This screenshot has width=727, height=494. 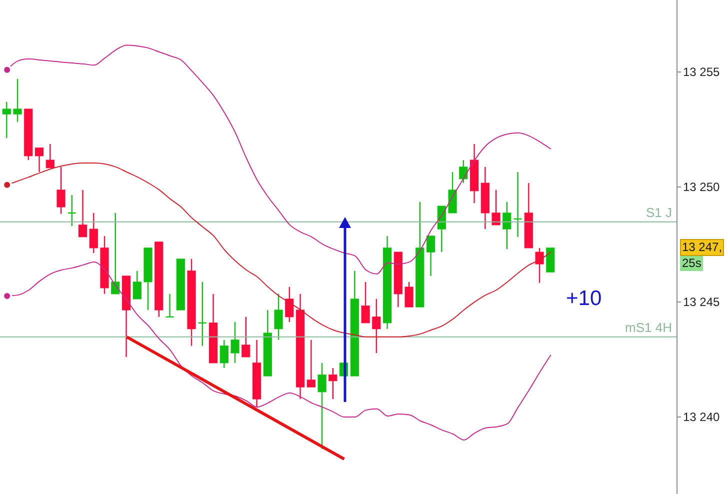 What do you see at coordinates (659, 212) in the screenshot?
I see `ref-line-label: S1 J` at bounding box center [659, 212].